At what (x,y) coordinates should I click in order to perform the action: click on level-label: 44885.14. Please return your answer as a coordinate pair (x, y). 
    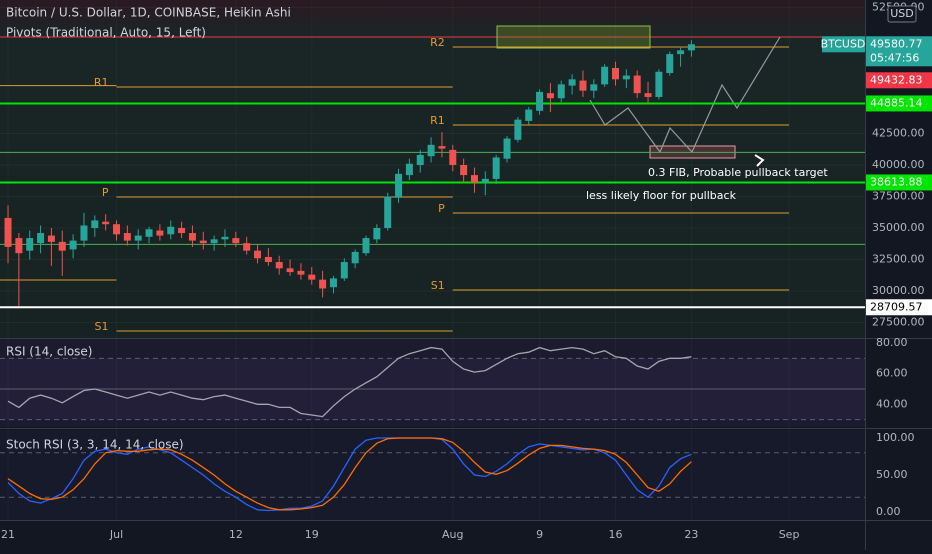
    Looking at the image, I should click on (896, 102).